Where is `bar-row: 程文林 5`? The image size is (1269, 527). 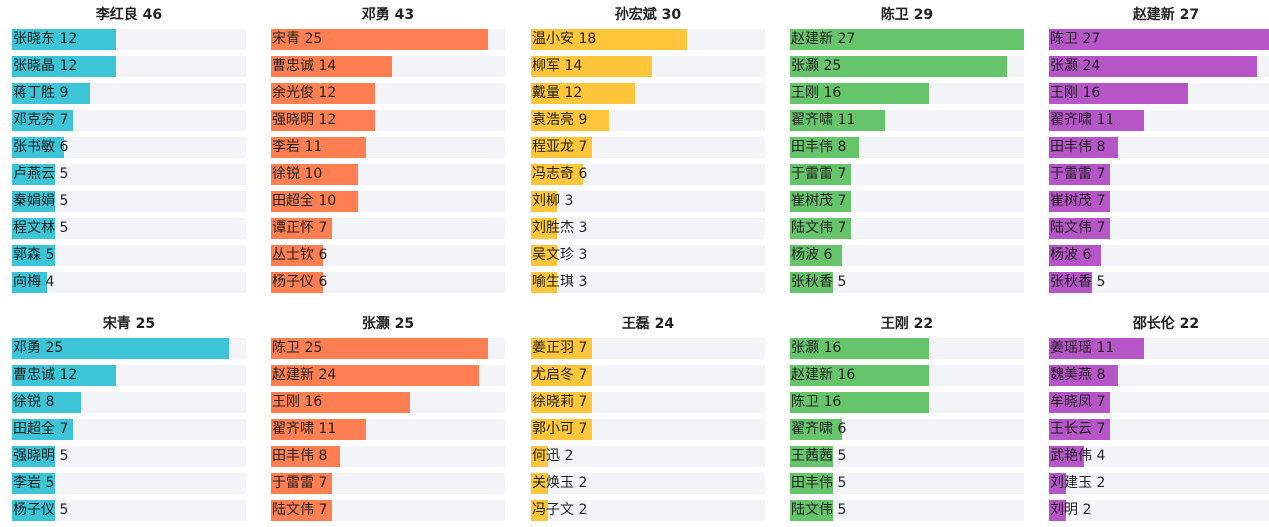 bar-row: 程文林 5 is located at coordinates (129, 228).